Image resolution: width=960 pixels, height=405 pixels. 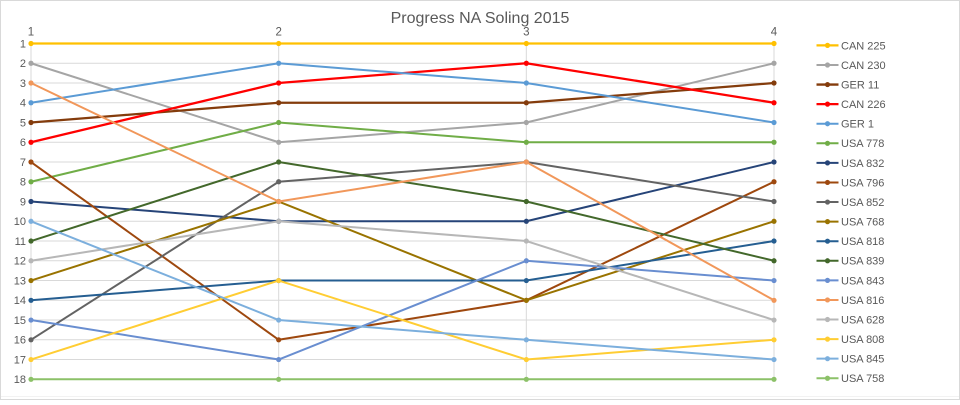 I want to click on svg-text: USA 832, so click(x=862, y=164).